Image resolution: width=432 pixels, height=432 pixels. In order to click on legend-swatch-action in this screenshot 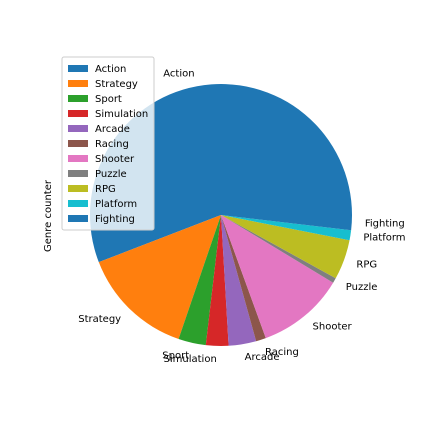, I will do `click(78, 68)`.